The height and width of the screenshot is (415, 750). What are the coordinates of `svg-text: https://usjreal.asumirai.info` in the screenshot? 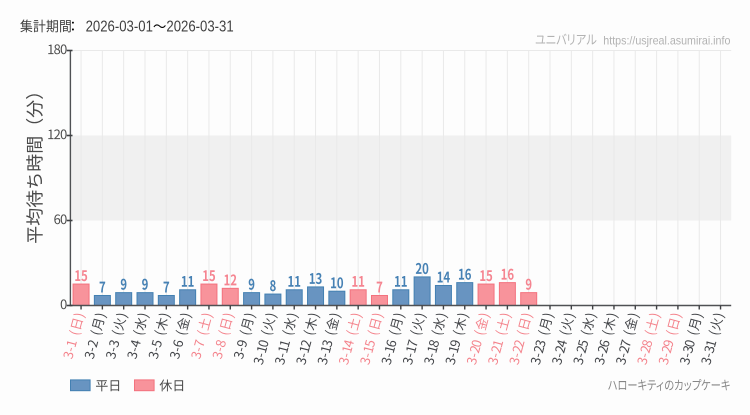 It's located at (666, 40).